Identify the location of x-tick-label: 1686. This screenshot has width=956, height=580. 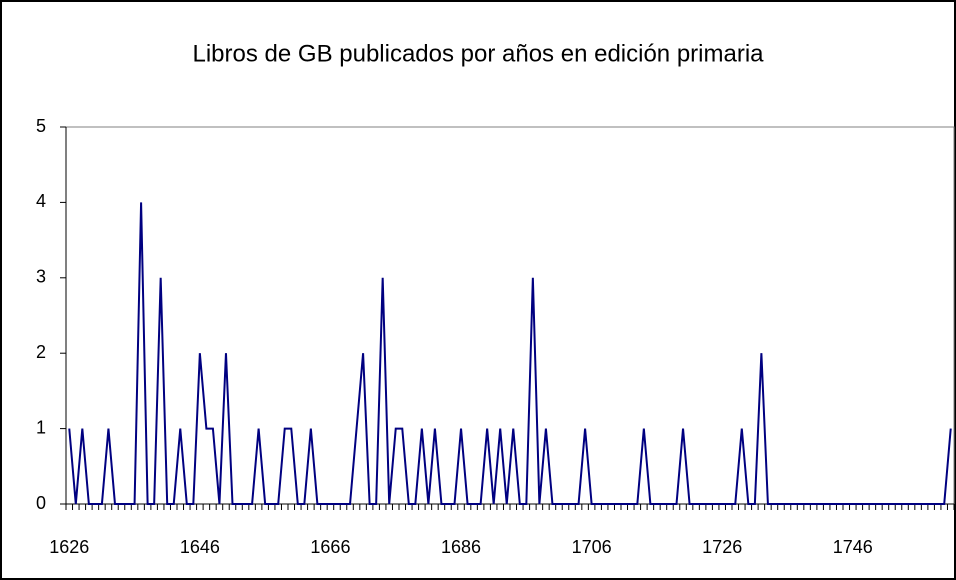
(461, 547).